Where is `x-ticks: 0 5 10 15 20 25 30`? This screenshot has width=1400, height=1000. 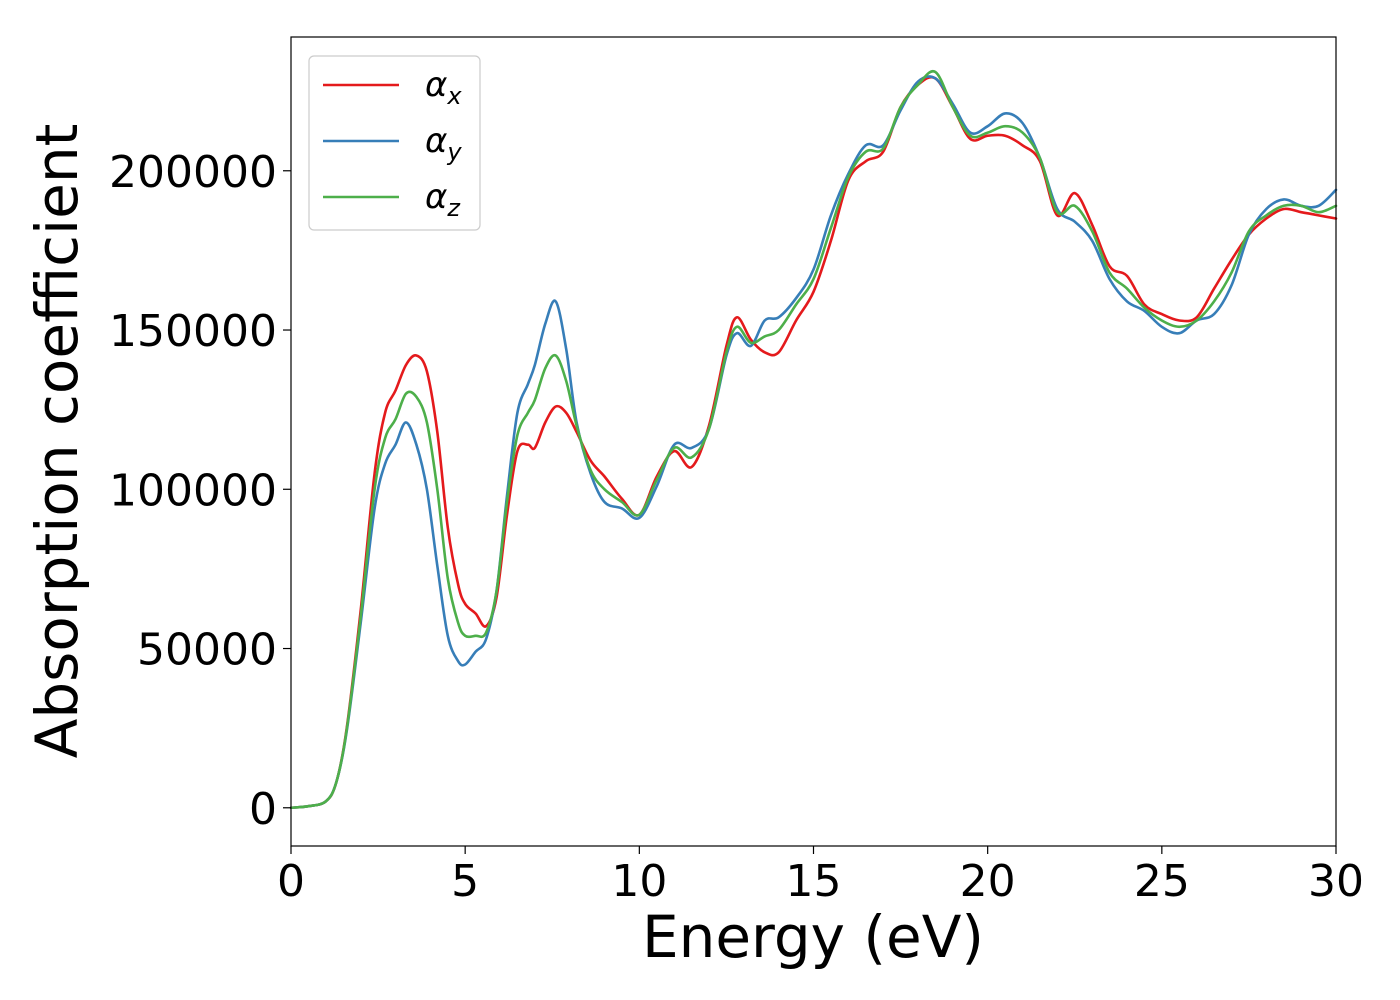
x-ticks: 0 5 10 15 20 25 30 is located at coordinates (820, 876).